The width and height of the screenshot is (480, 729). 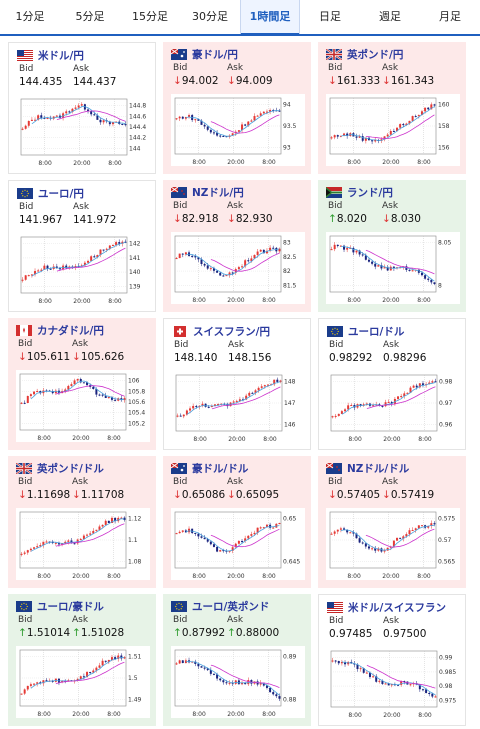 I want to click on card-header: 英ポンド/円, so click(x=364, y=54).